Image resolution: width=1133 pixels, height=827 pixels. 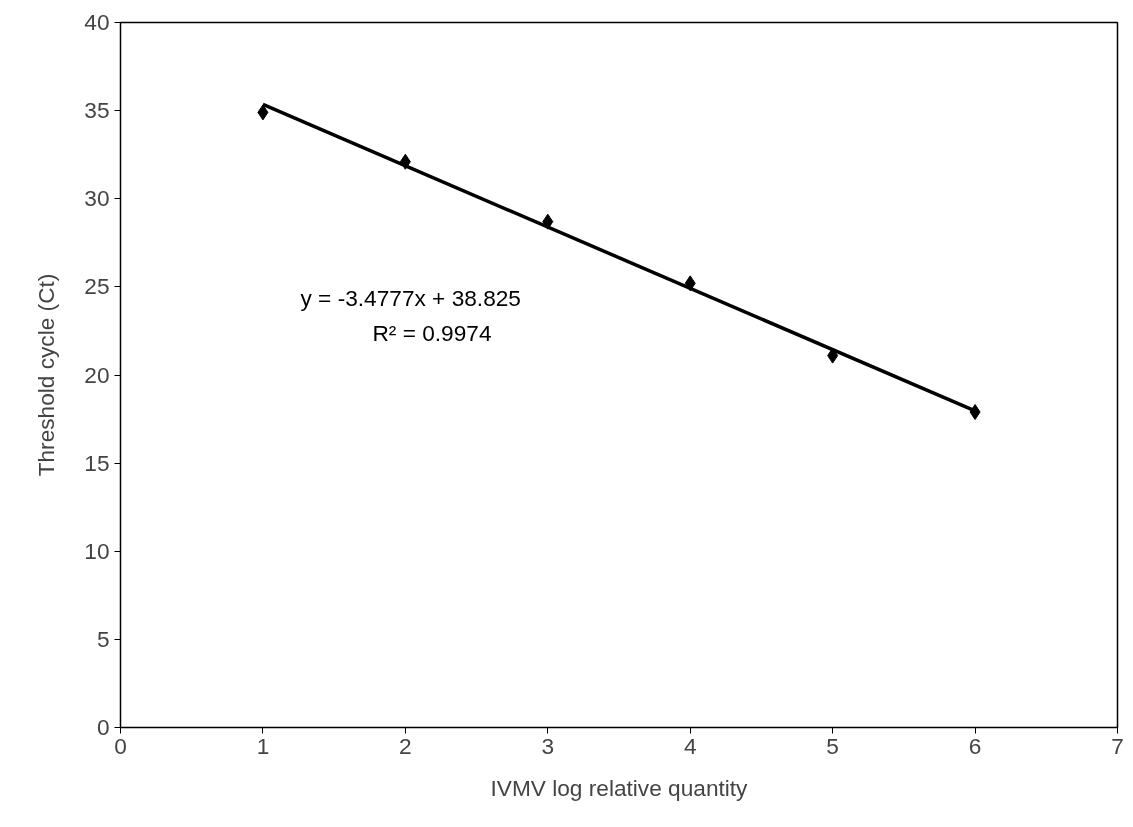 I want to click on annotation: y = -3.4777x + 38.825, so click(x=410, y=297).